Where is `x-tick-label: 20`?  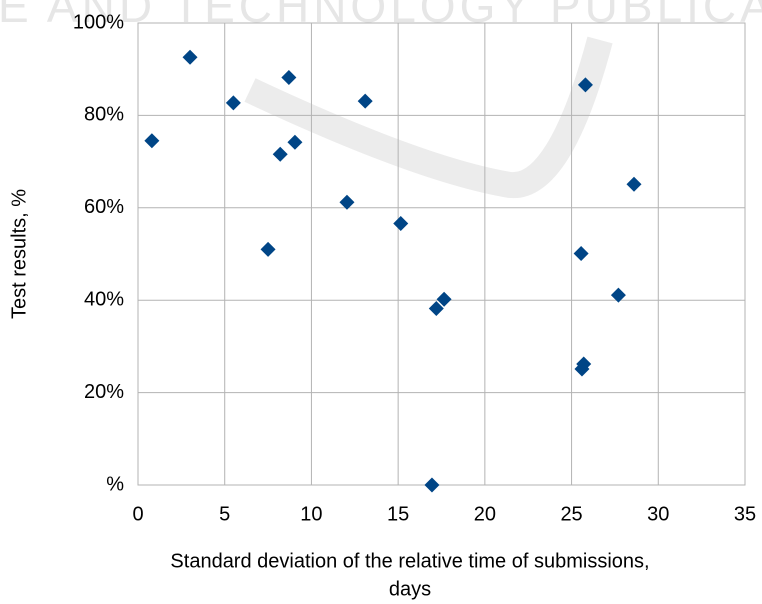 x-tick-label: 20 is located at coordinates (485, 514).